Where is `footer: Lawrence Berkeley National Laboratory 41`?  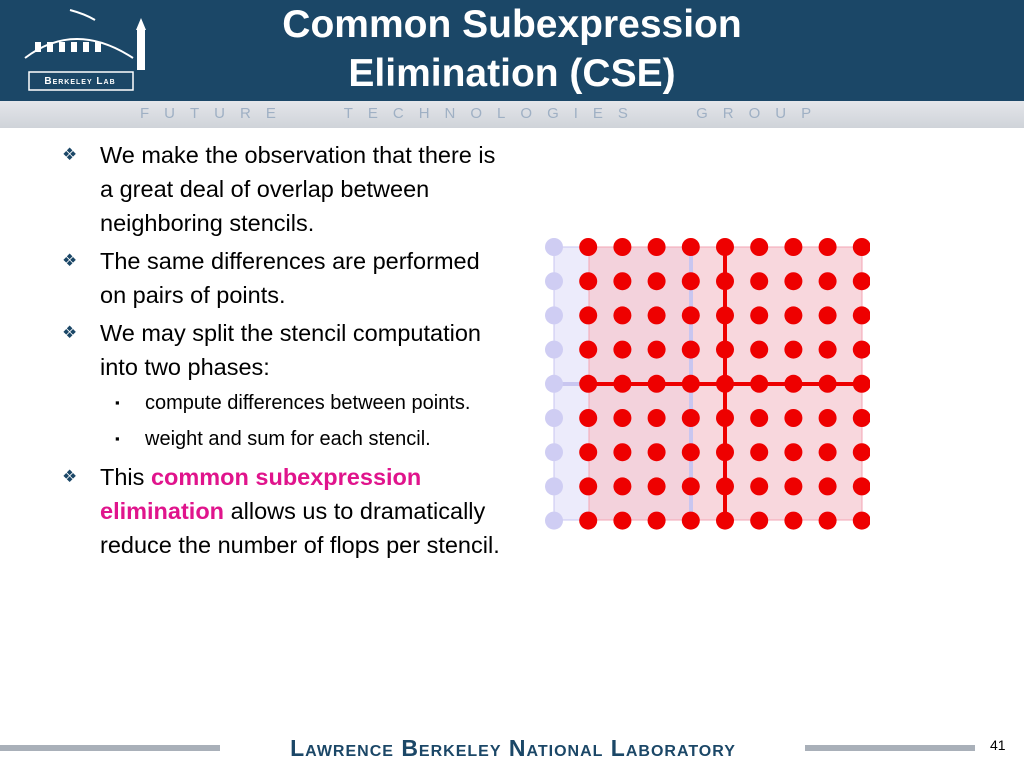
footer: Lawrence Berkeley National Laboratory 41 is located at coordinates (512, 748).